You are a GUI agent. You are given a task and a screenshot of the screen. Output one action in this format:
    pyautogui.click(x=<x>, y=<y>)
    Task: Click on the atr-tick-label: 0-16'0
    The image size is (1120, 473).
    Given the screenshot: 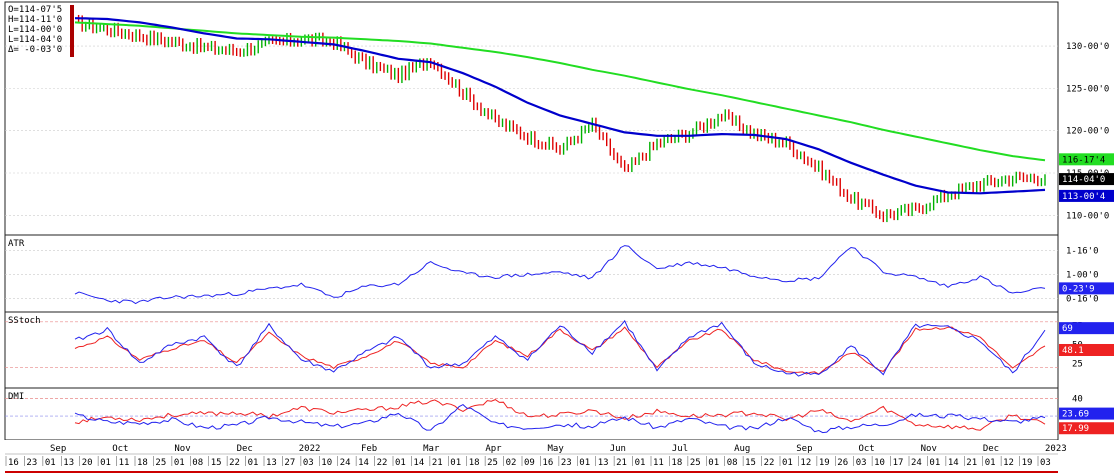 What is the action you would take?
    pyautogui.click(x=1082, y=299)
    